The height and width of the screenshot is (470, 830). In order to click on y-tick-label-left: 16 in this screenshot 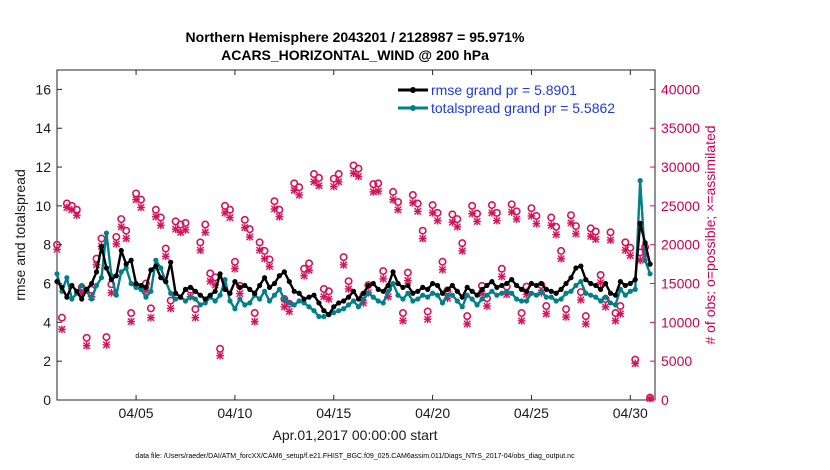, I will do `click(43, 89)`.